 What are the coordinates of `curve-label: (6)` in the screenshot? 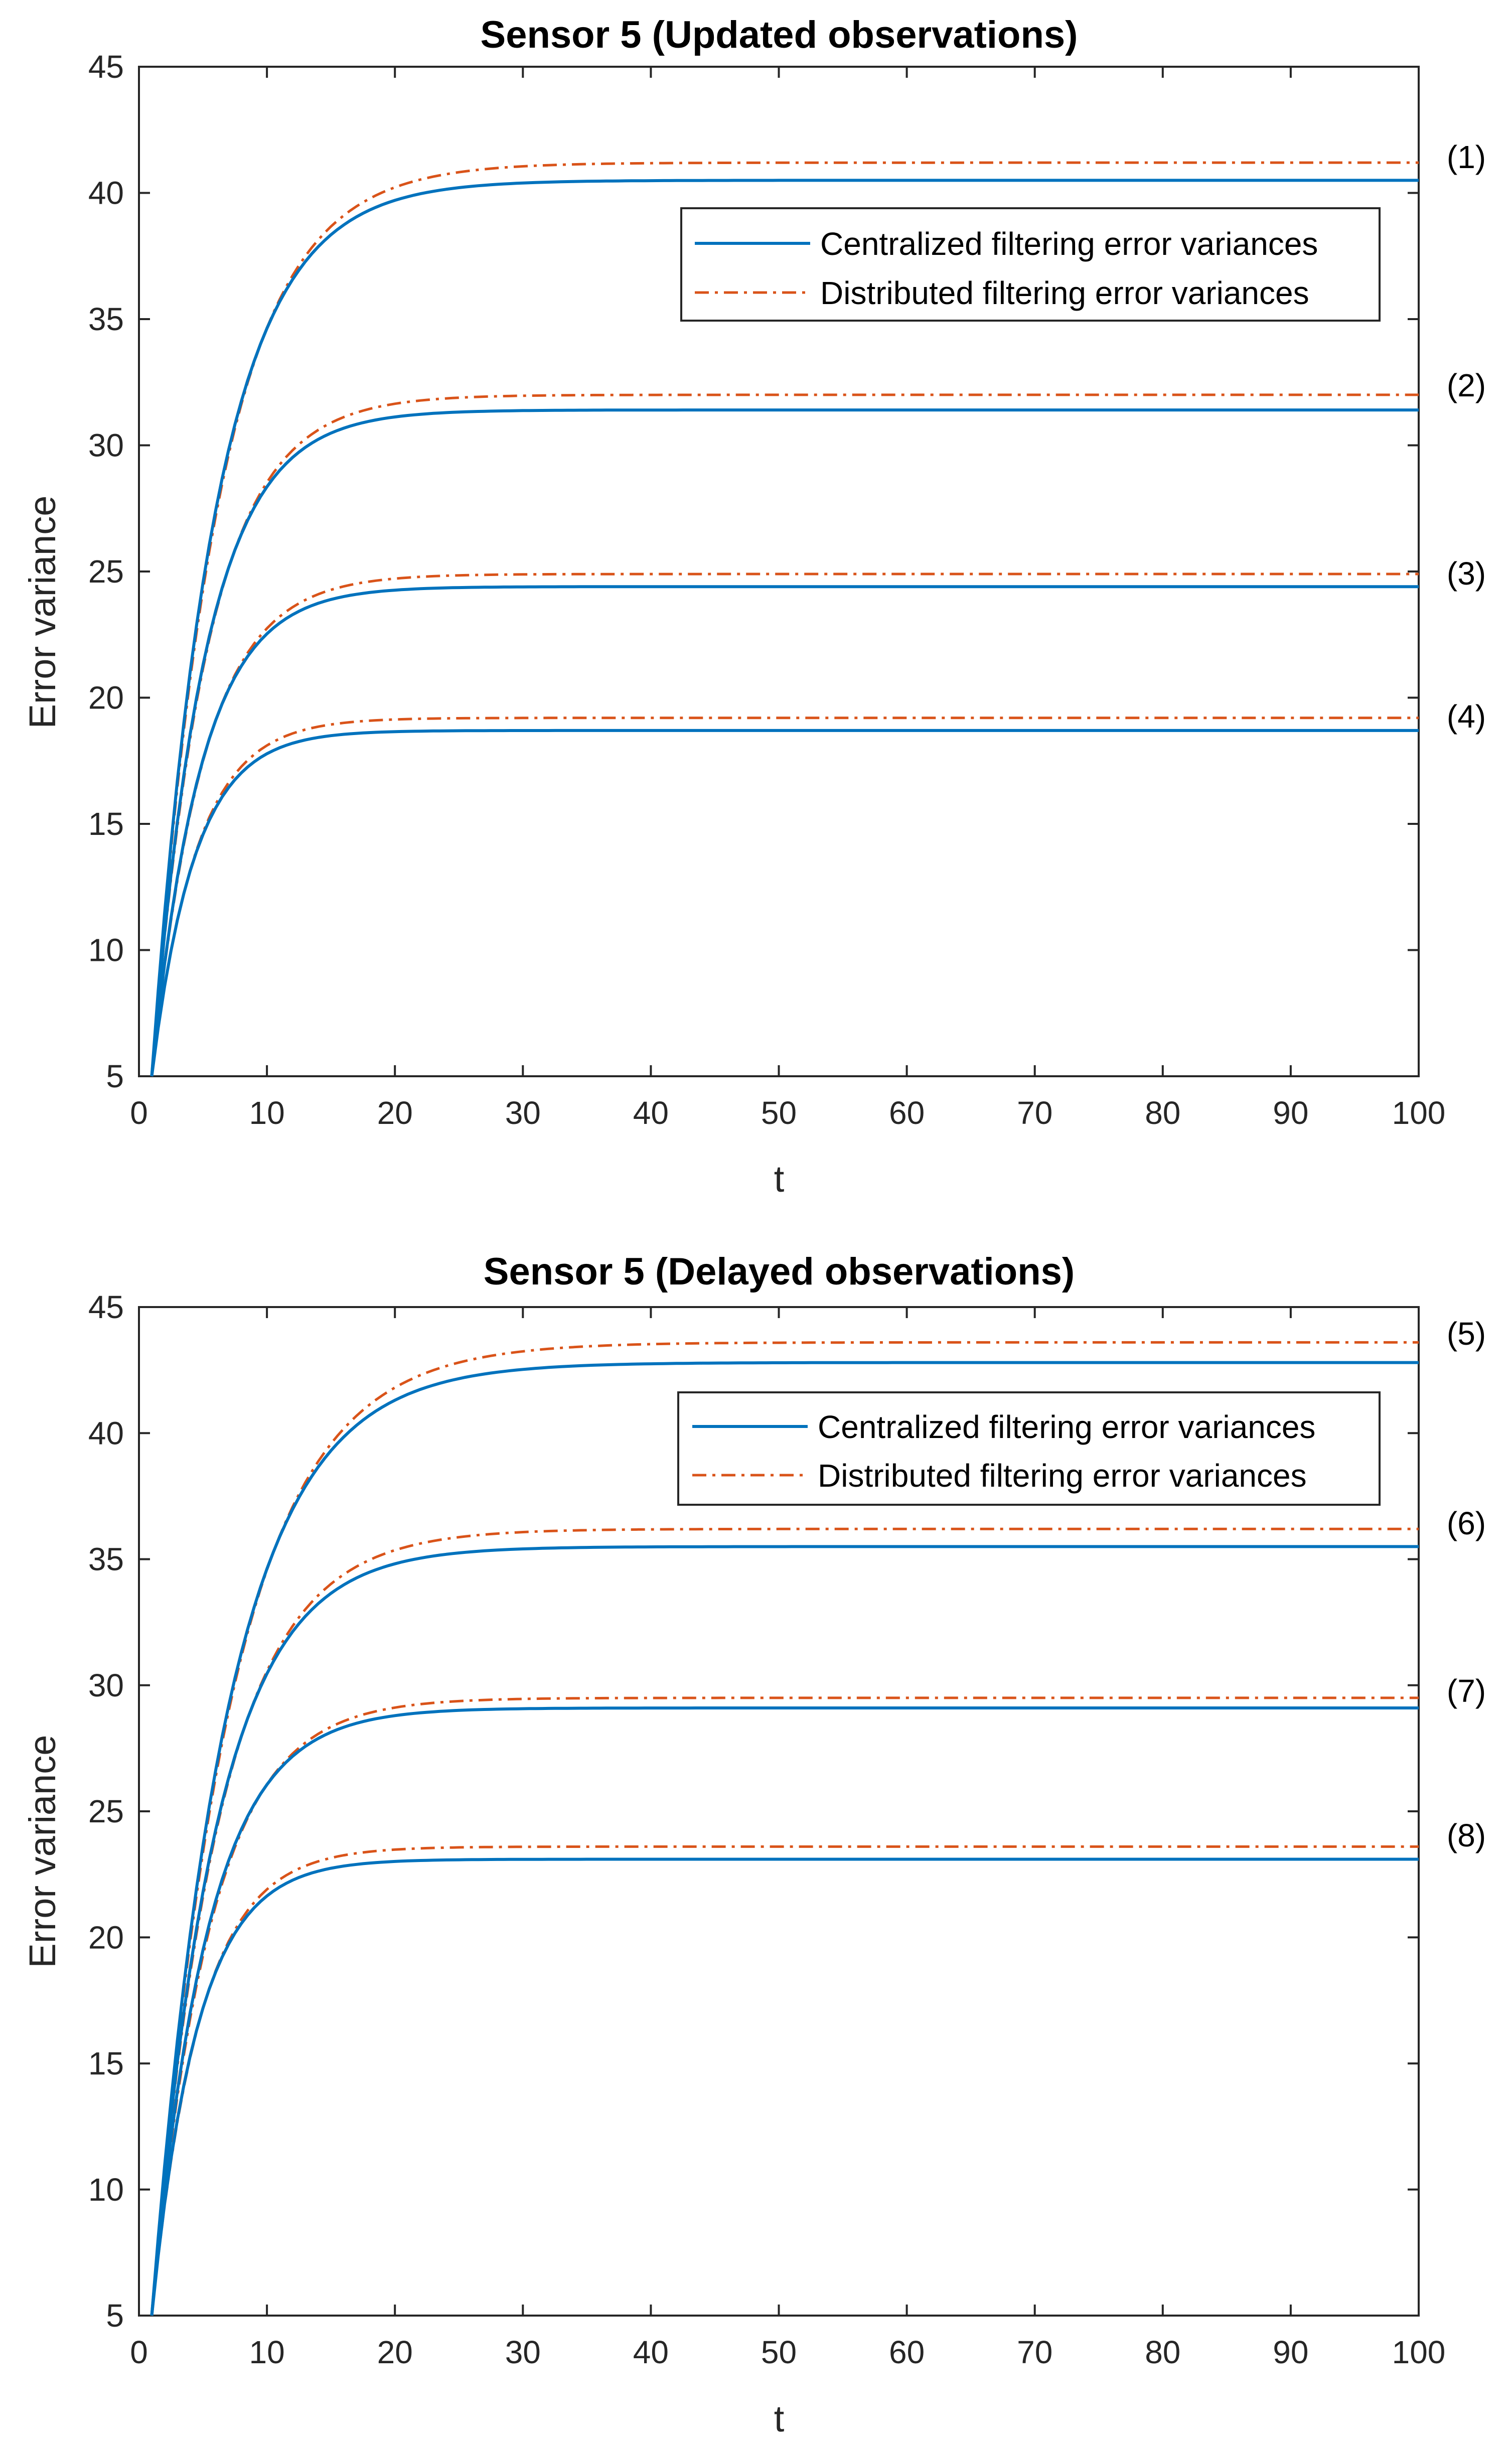 It's located at (1467, 1523).